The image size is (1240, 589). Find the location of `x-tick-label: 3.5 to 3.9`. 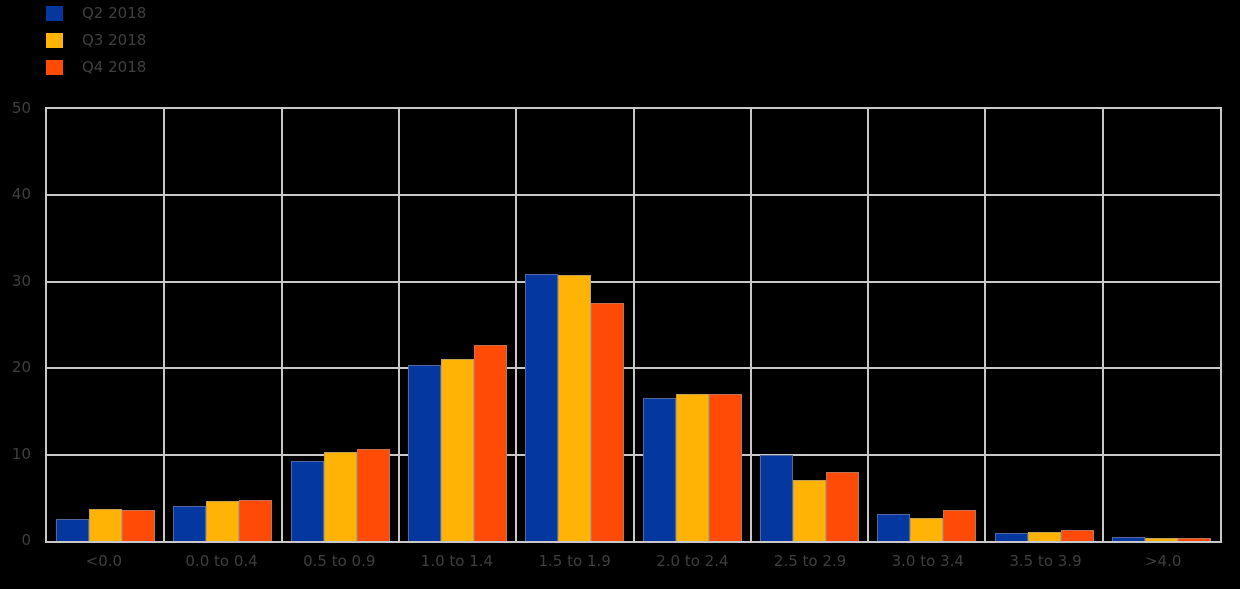

x-tick-label: 3.5 to 3.9 is located at coordinates (1045, 561).